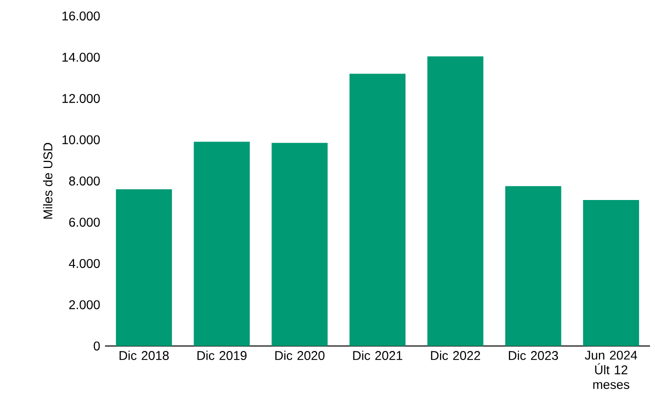 Image resolution: width=655 pixels, height=417 pixels. What do you see at coordinates (84, 181) in the screenshot?
I see `y-tick-label: 8.000` at bounding box center [84, 181].